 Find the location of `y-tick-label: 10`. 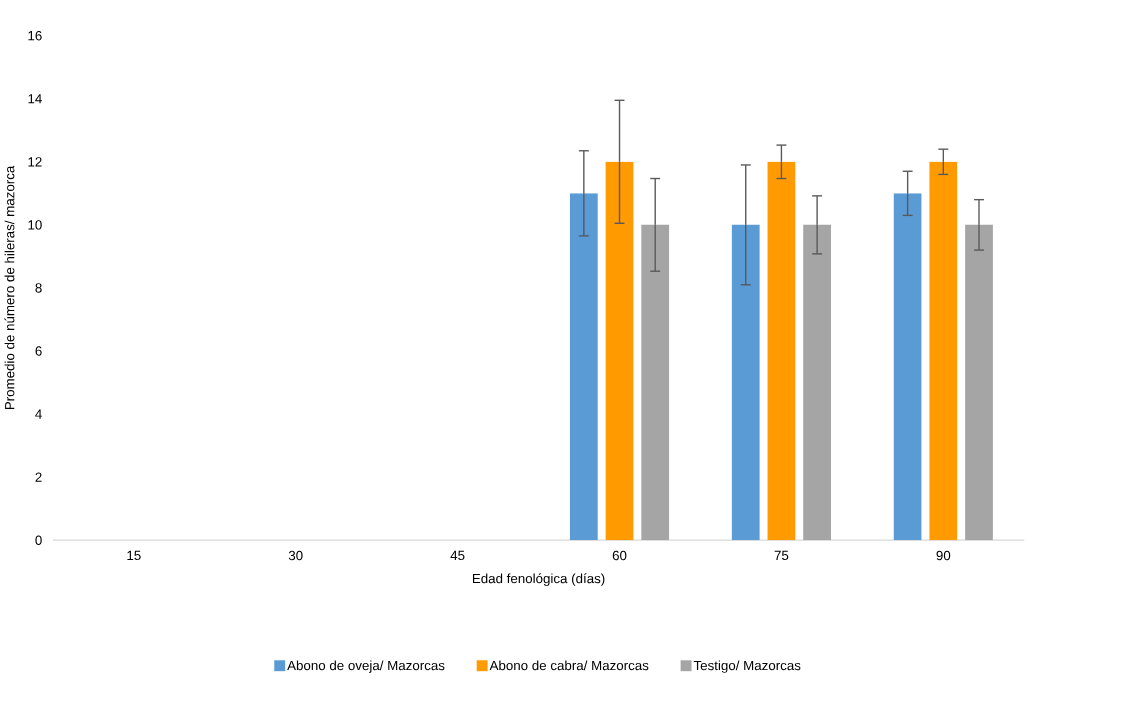

y-tick-label: 10 is located at coordinates (35, 225).